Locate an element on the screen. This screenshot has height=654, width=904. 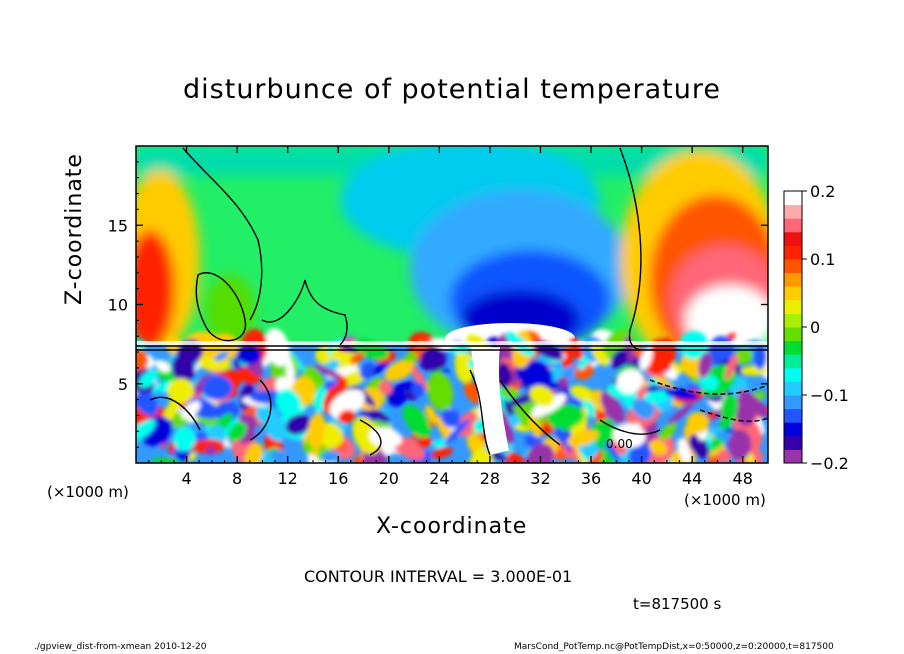
colorbar-axis: 0.2 0.1 0 −0.1 −0.2 is located at coordinates (825, 327).